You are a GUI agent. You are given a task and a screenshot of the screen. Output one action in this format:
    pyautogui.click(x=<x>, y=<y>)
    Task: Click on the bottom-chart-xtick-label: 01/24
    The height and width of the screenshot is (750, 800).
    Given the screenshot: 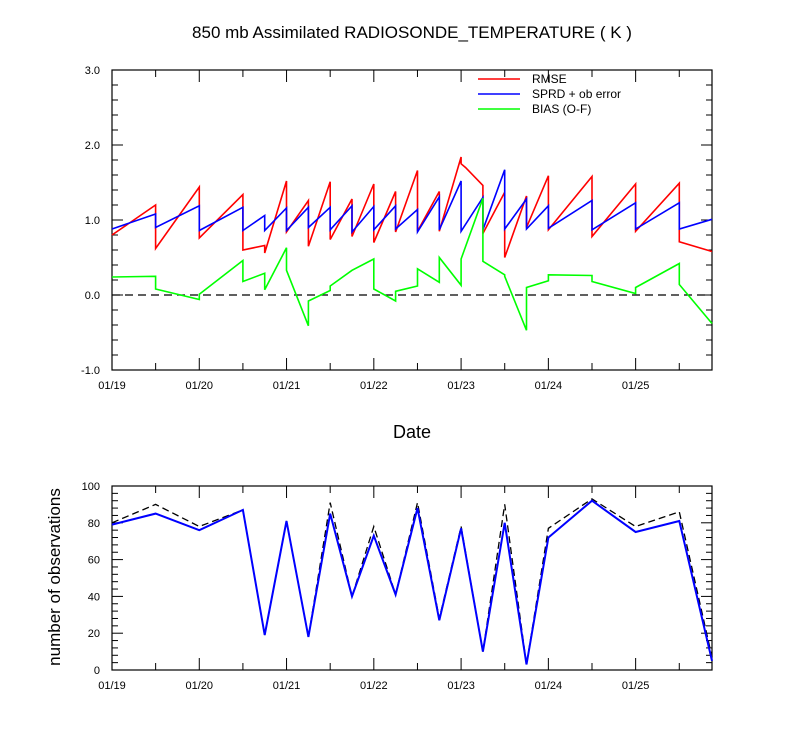 What is the action you would take?
    pyautogui.click(x=549, y=686)
    